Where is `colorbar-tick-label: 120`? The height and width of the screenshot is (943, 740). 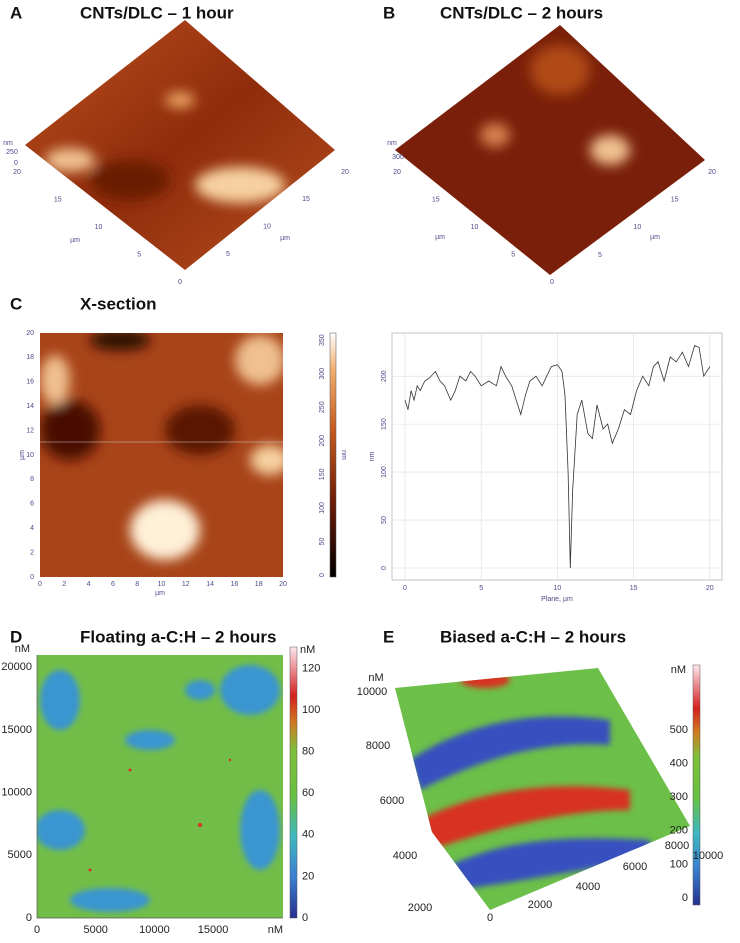 colorbar-tick-label: 120 is located at coordinates (311, 668).